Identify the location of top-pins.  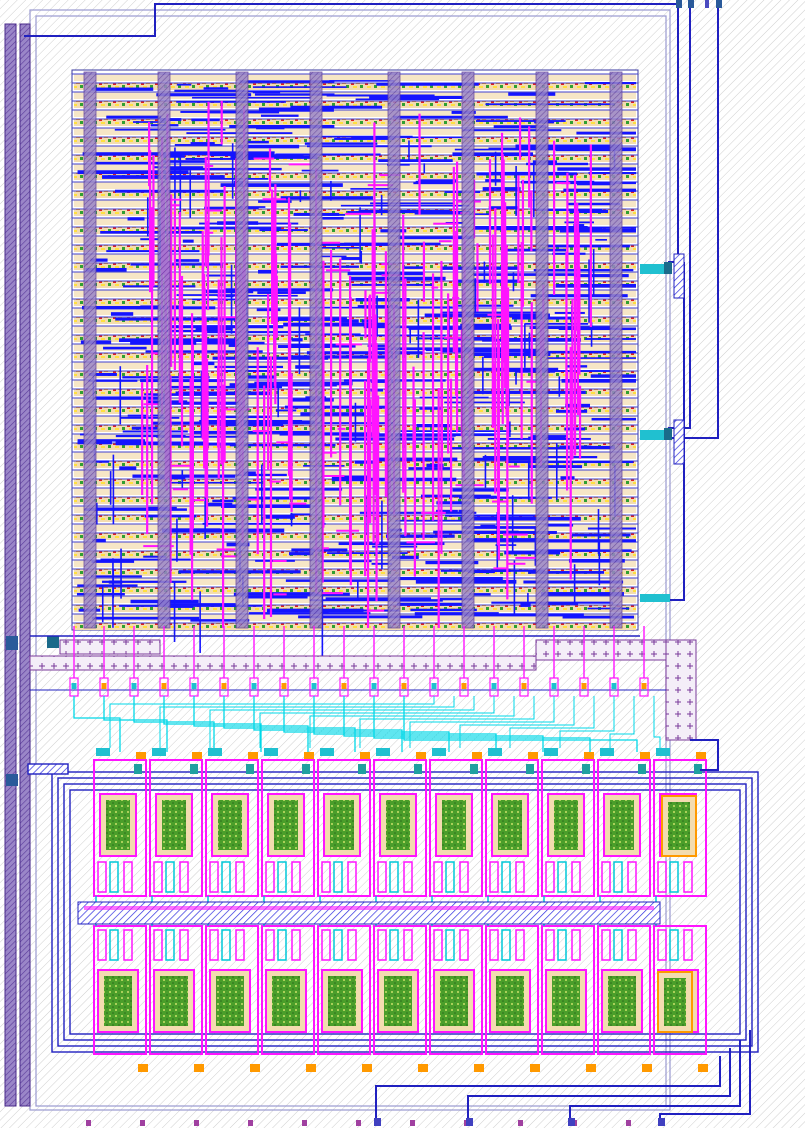
(699, 4).